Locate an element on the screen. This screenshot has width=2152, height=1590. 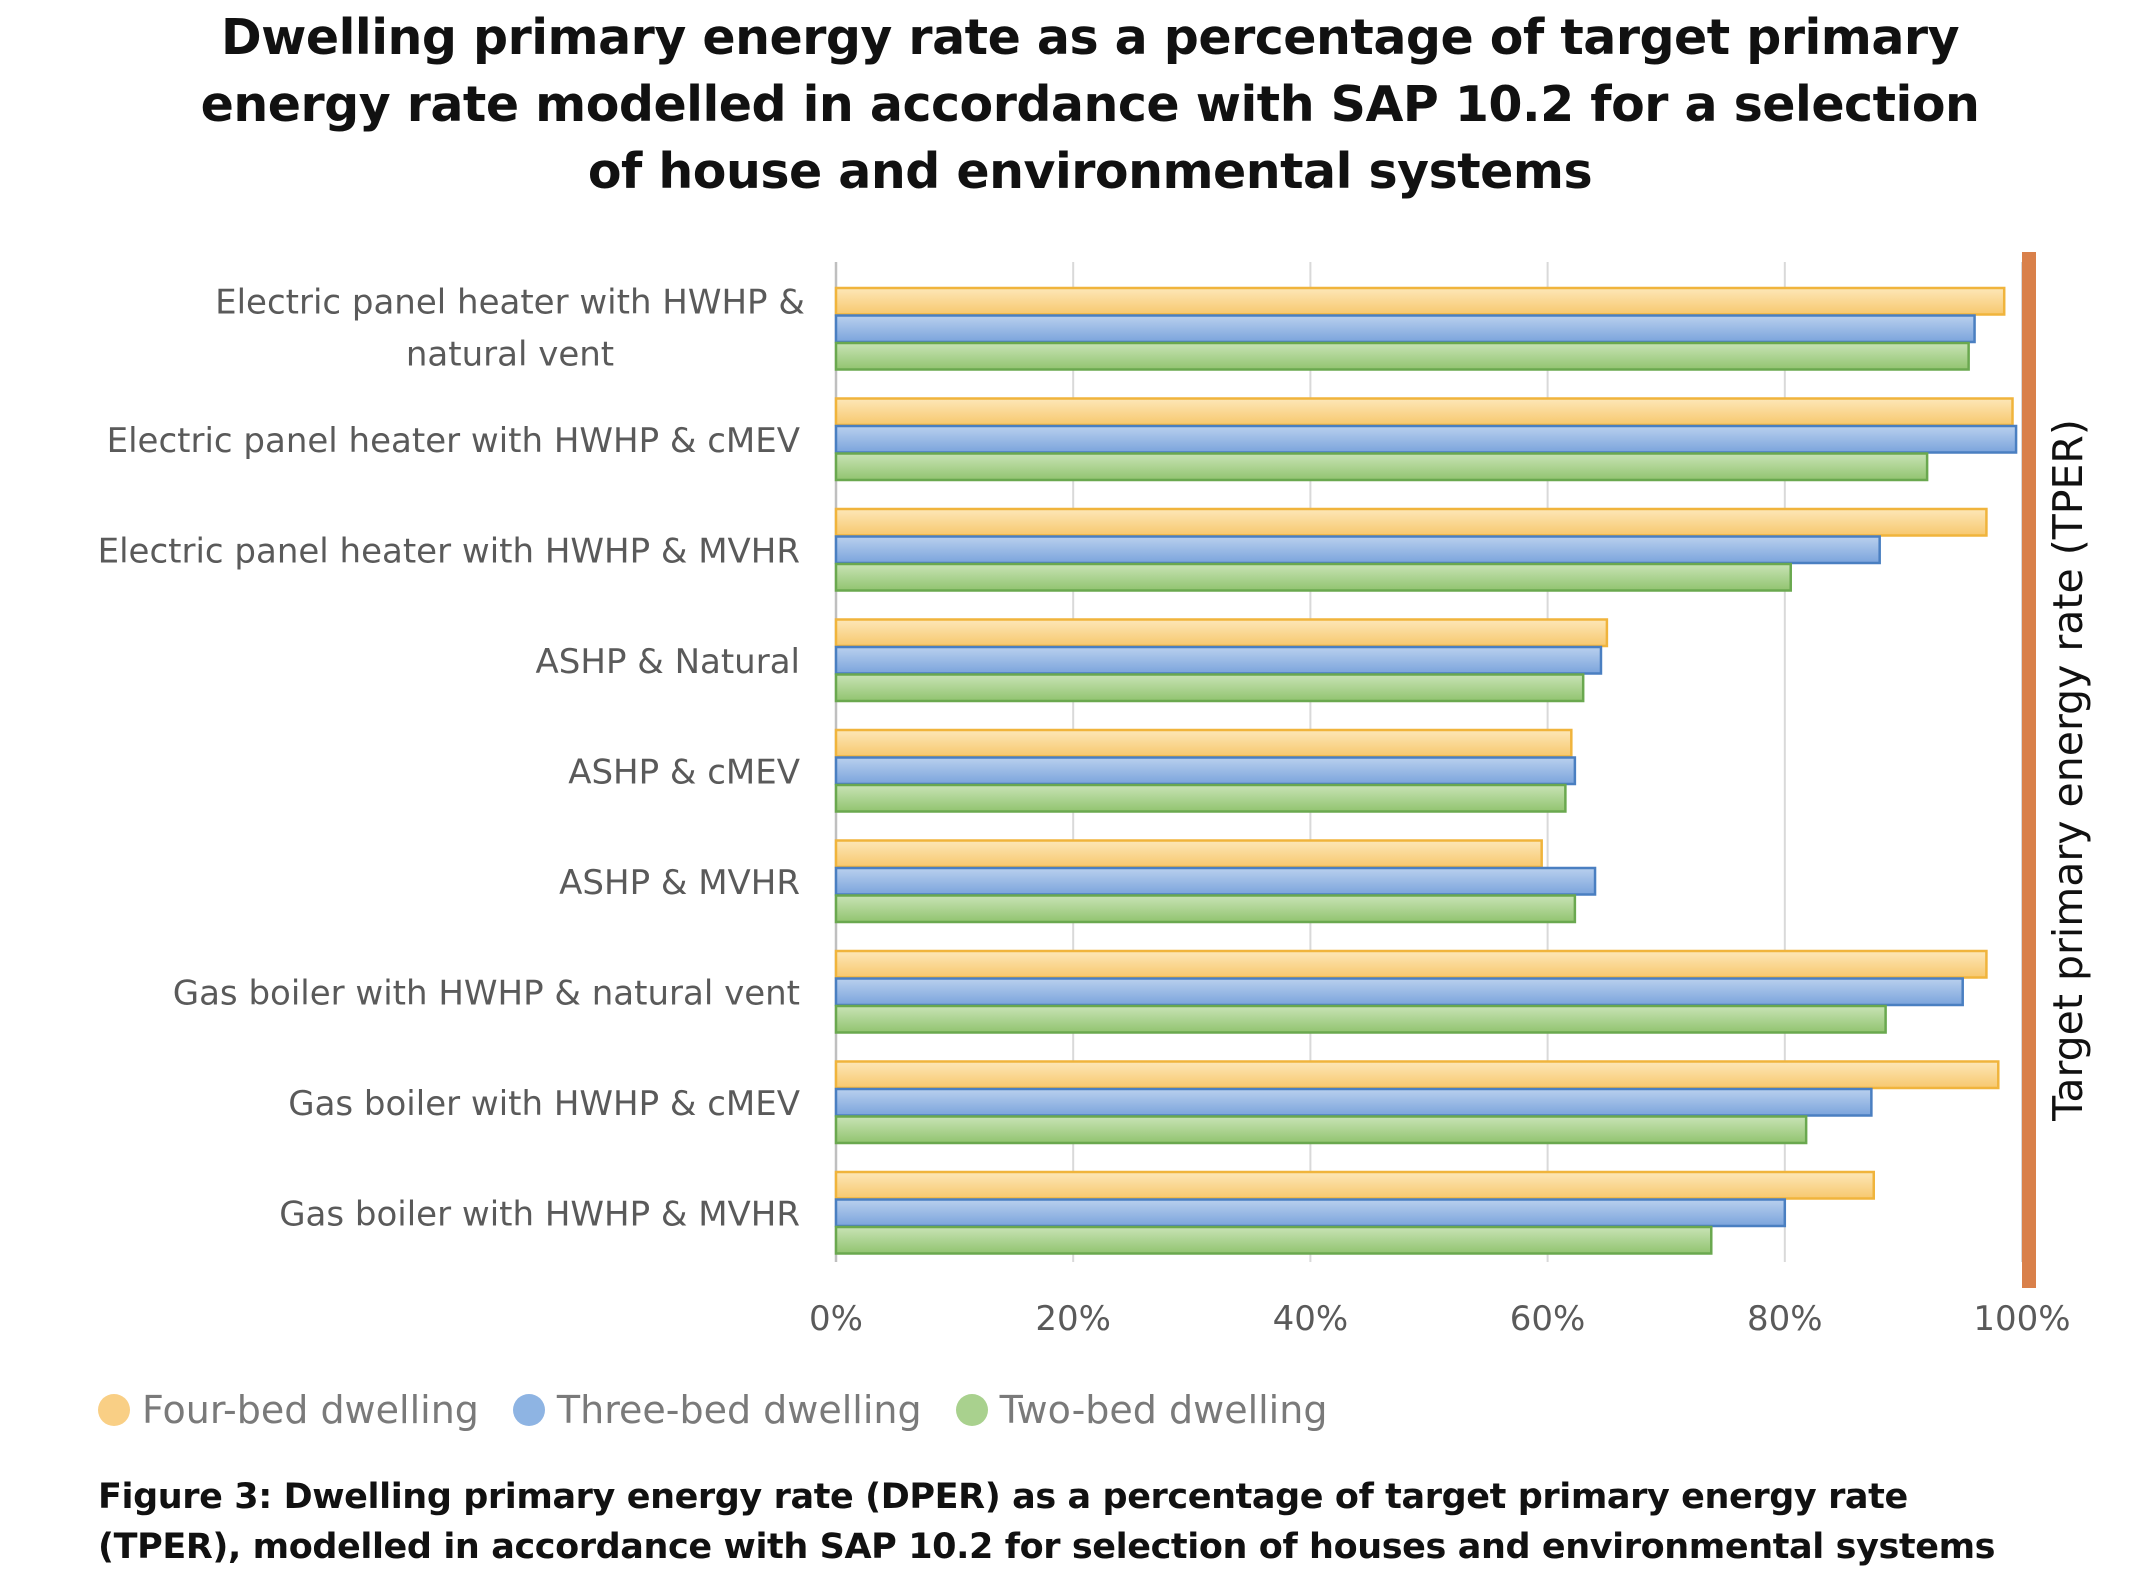
legend-item-three-bed: Three-bed dwelling is located at coordinates (717, 1410).